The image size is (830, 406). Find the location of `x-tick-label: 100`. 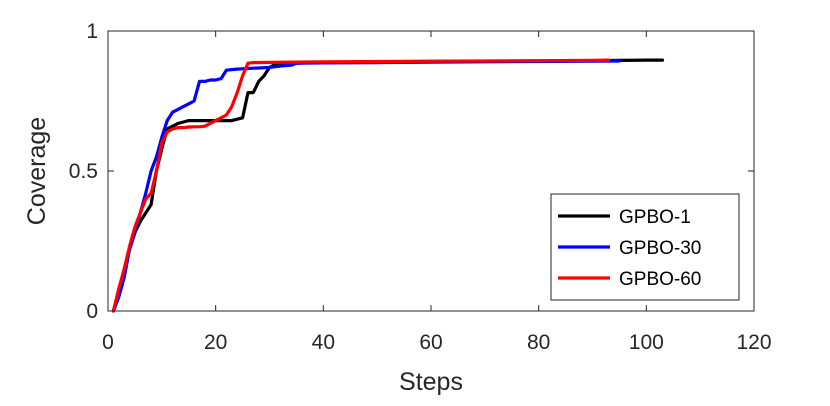

x-tick-label: 100 is located at coordinates (646, 342).